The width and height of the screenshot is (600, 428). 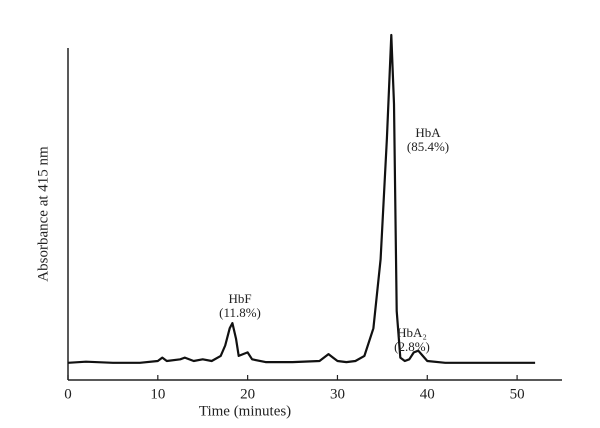 I want to click on y-axis-label: Absorbance at 415 nm, so click(x=43, y=214).